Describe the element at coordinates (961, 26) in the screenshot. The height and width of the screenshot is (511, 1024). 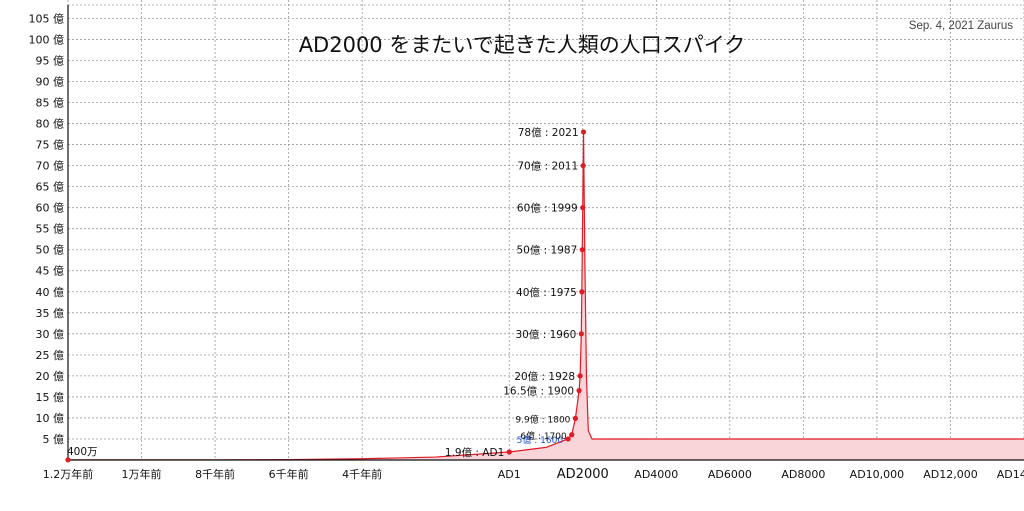
I see `chart-credit: Sep. 4, 2021 Zaurus` at that location.